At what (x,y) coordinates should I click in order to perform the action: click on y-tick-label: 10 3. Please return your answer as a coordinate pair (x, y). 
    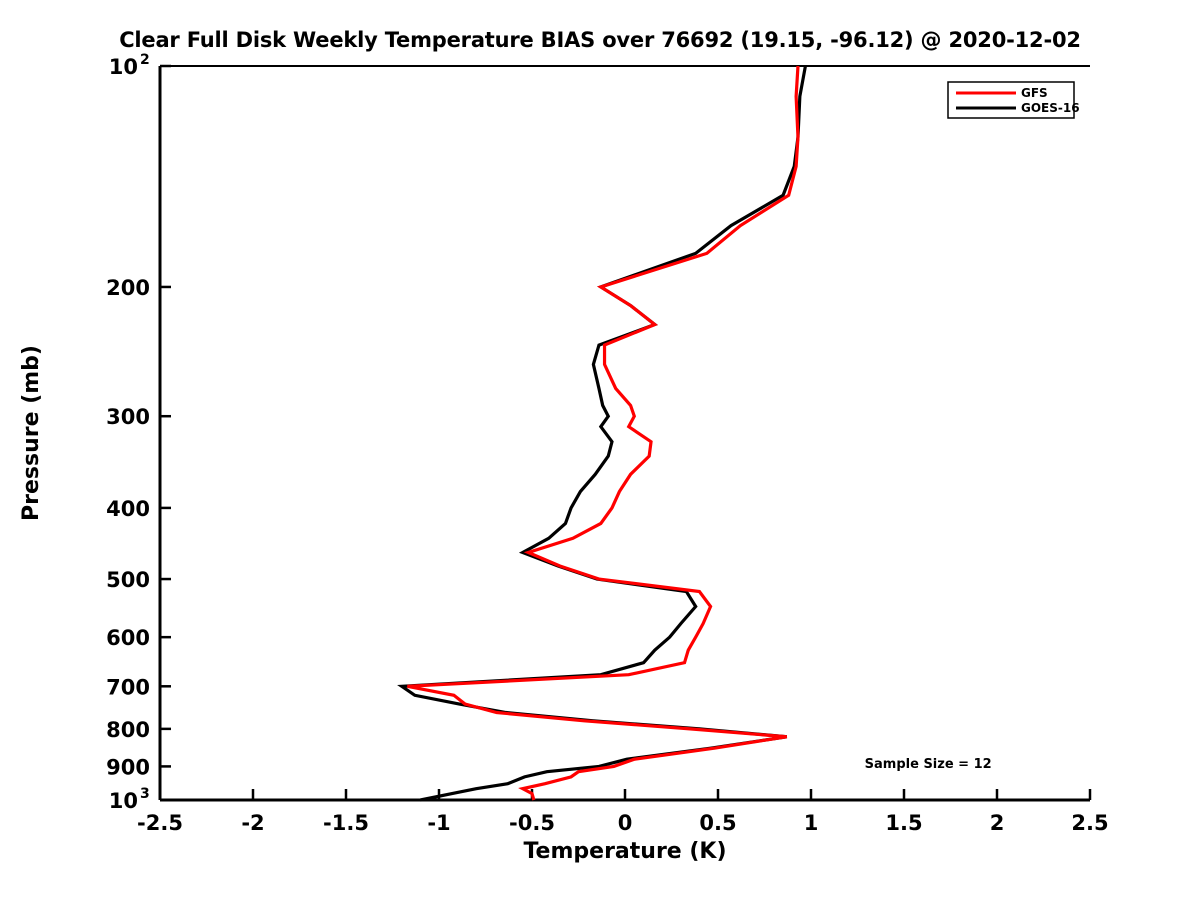
    Looking at the image, I should click on (129, 799).